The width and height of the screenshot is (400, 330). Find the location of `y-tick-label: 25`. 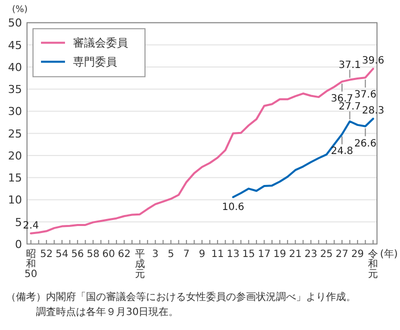

y-tick-label: 25 is located at coordinates (15, 133).